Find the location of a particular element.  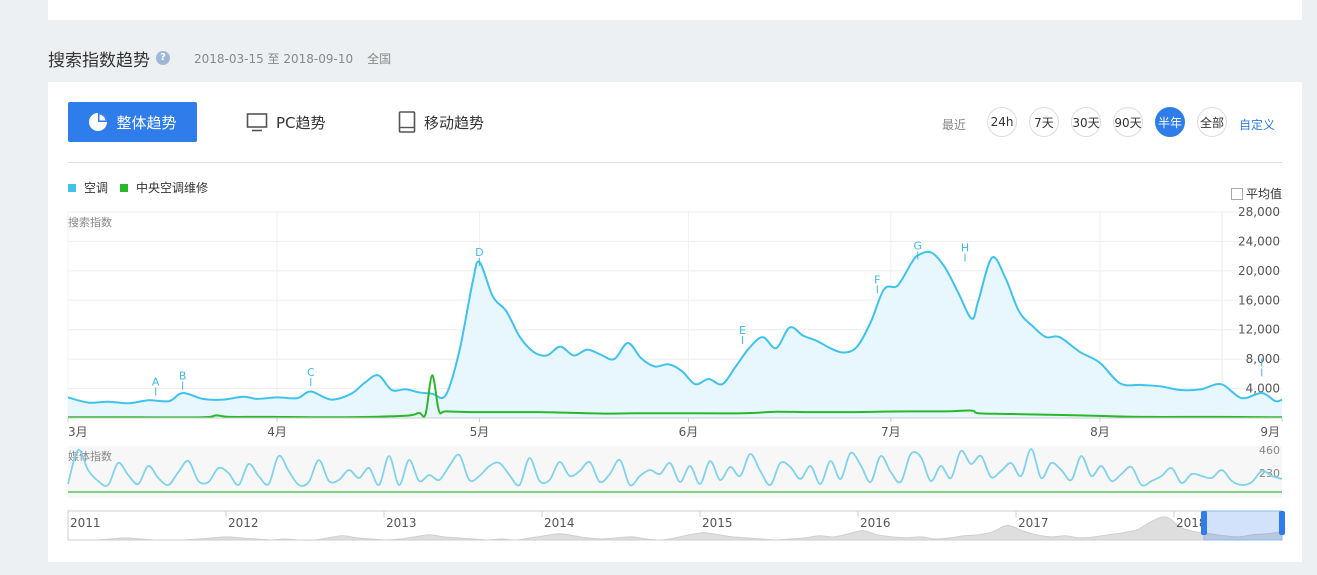

section-header: 搜索指数趋势 ? 2018-03-15 至 2018-09-10 全国 is located at coordinates (219, 58).